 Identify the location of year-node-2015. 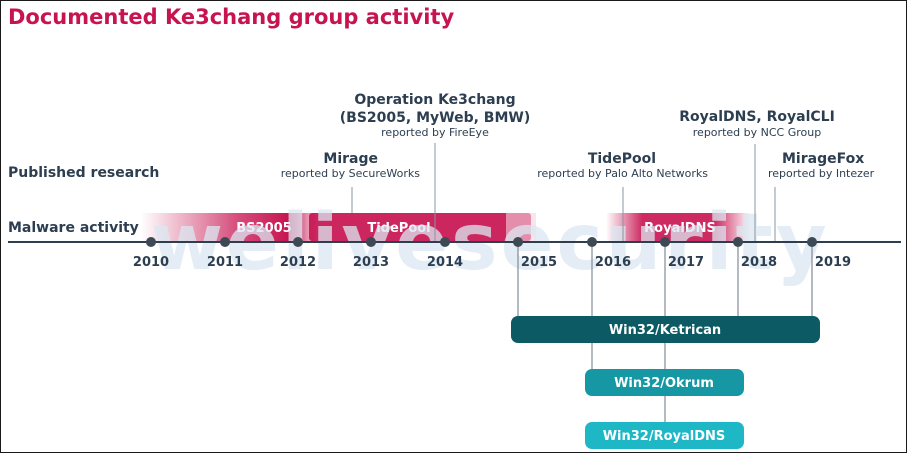
(518, 242).